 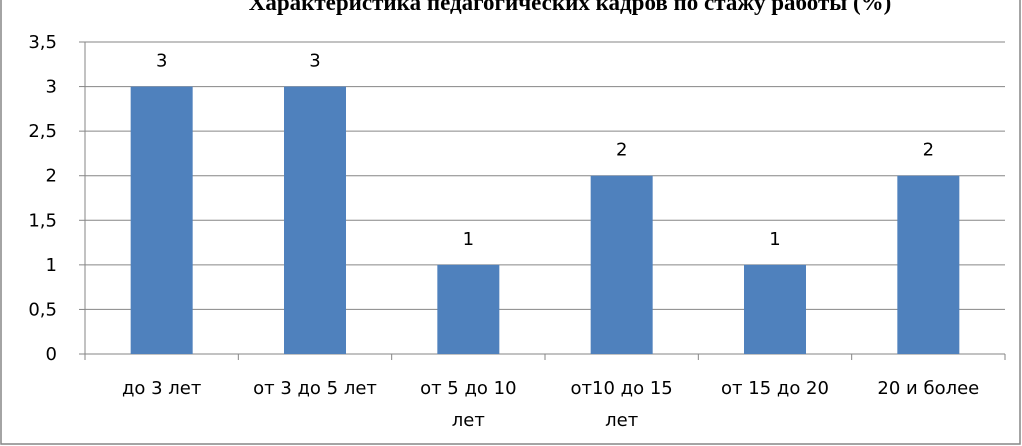 I want to click on x-tick-label: от 15 до 20, so click(x=775, y=388).